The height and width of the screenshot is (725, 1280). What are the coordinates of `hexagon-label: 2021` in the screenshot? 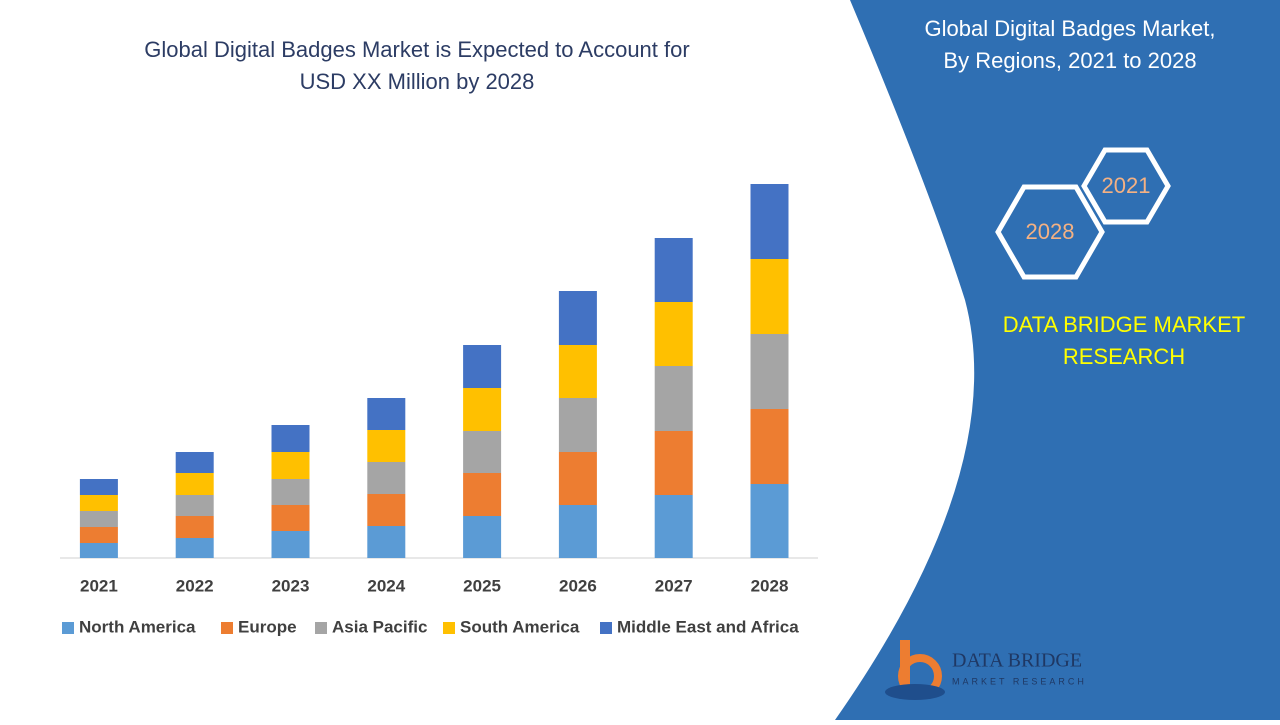 It's located at (1126, 185).